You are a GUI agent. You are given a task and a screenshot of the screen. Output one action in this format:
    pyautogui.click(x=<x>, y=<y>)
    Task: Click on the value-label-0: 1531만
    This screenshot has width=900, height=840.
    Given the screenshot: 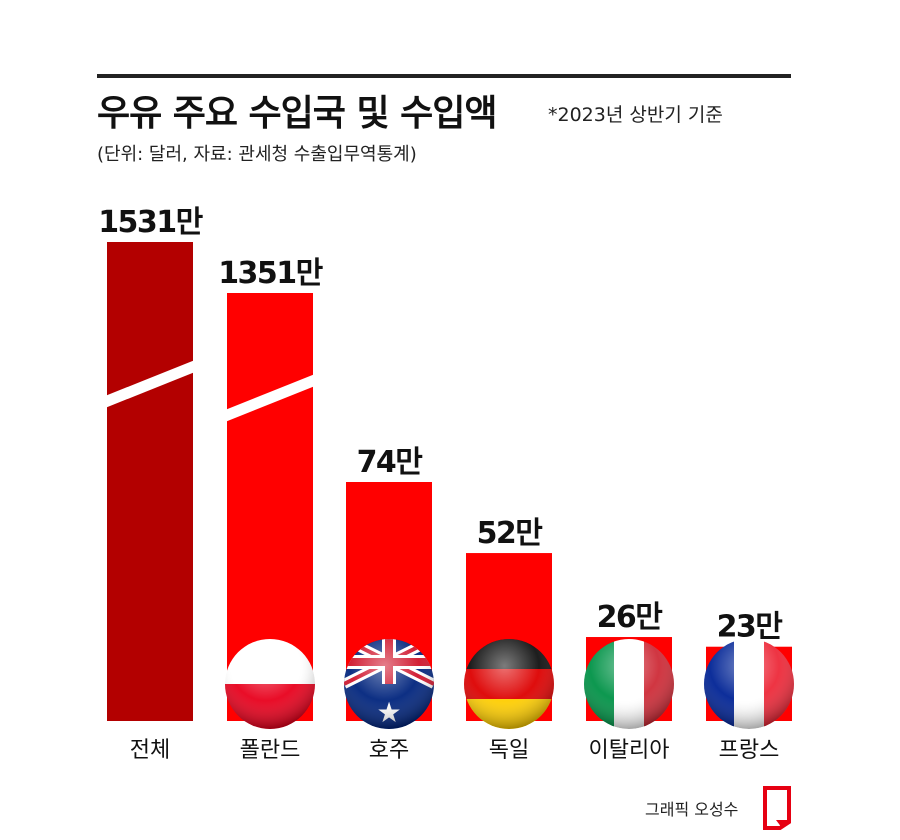 What is the action you would take?
    pyautogui.click(x=150, y=222)
    